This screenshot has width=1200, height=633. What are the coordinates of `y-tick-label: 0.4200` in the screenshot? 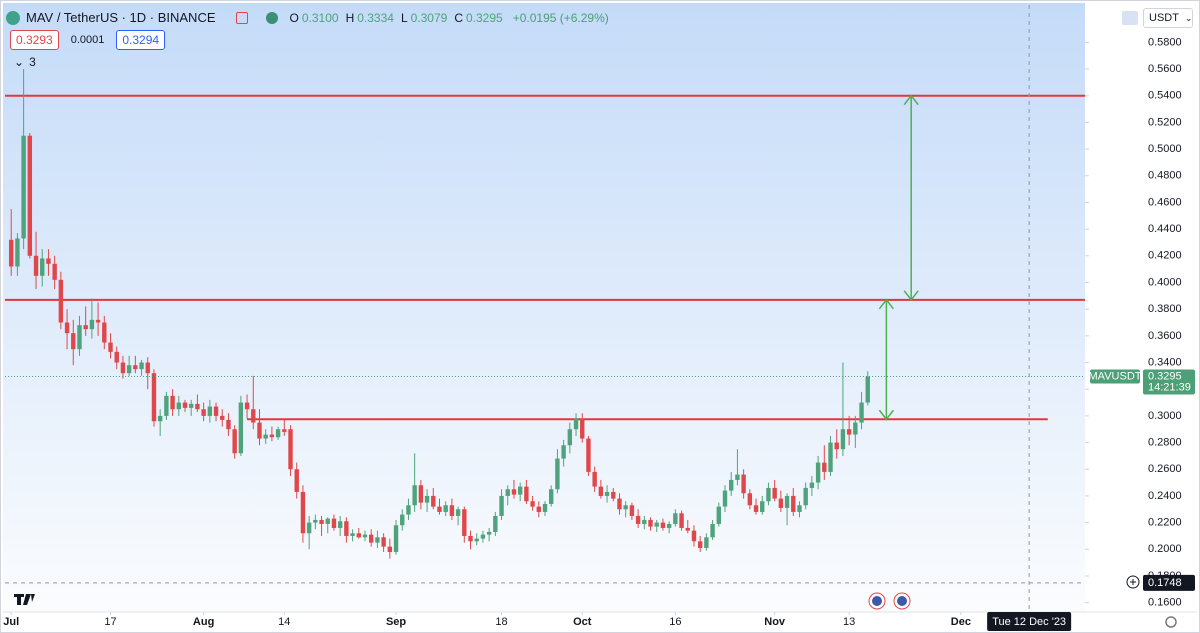 It's located at (1165, 256).